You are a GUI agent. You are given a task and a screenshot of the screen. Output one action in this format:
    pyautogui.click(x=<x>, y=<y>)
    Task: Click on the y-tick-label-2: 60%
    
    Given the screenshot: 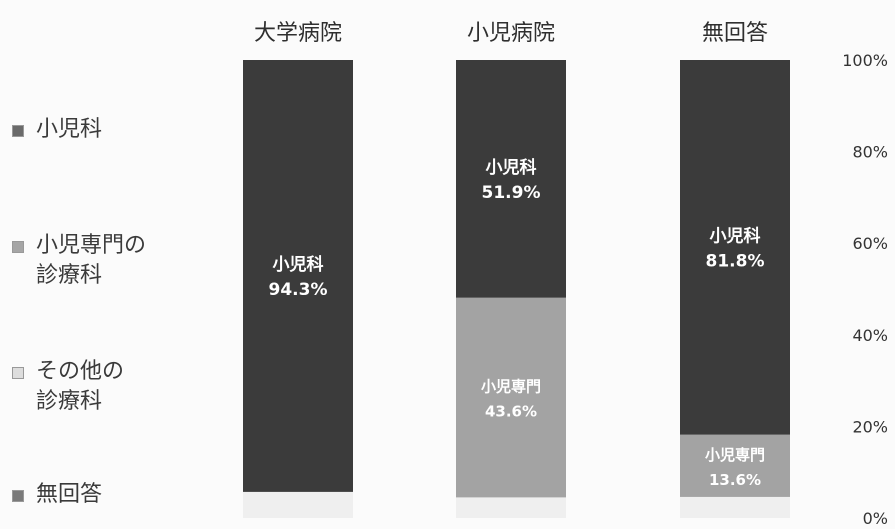 What is the action you would take?
    pyautogui.click(x=870, y=243)
    